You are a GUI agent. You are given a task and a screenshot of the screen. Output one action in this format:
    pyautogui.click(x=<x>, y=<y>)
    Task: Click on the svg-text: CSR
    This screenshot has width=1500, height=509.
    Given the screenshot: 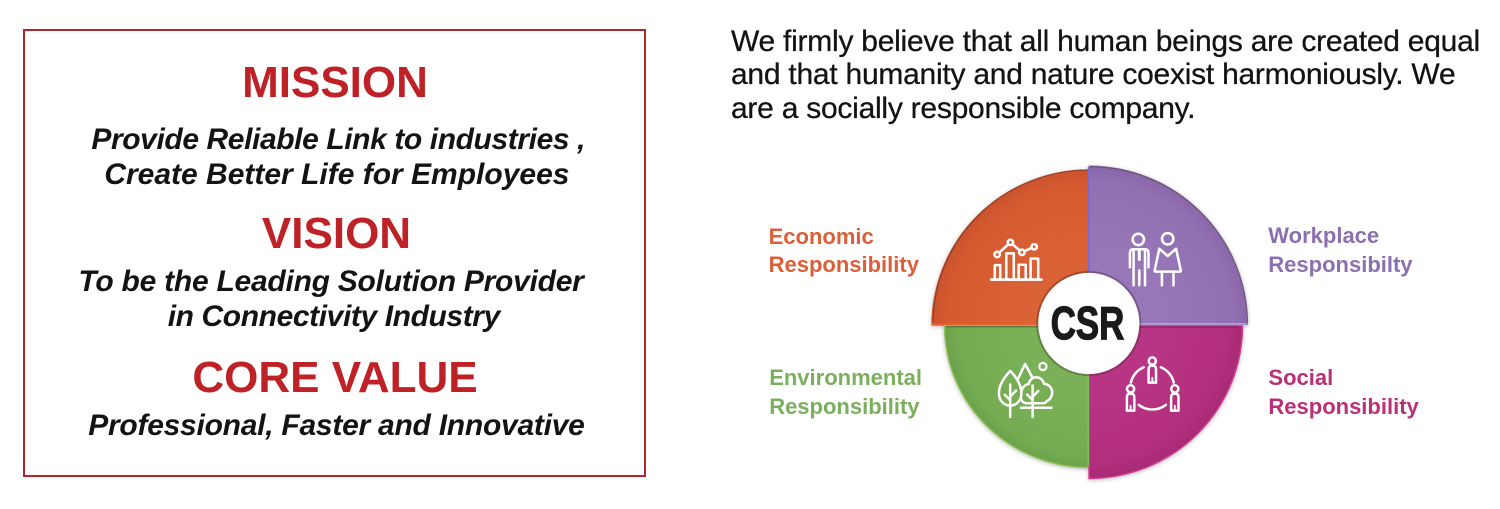 What is the action you would take?
    pyautogui.click(x=1088, y=323)
    